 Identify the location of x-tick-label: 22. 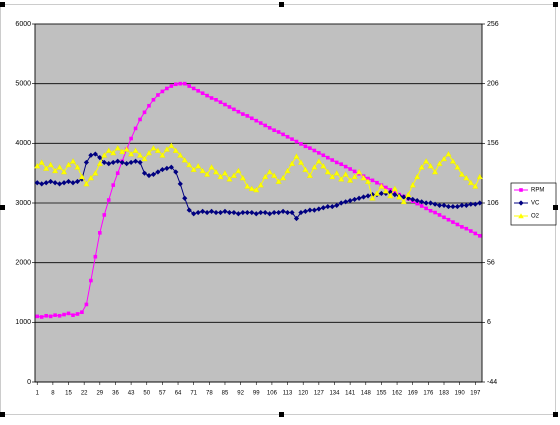
(84, 394).